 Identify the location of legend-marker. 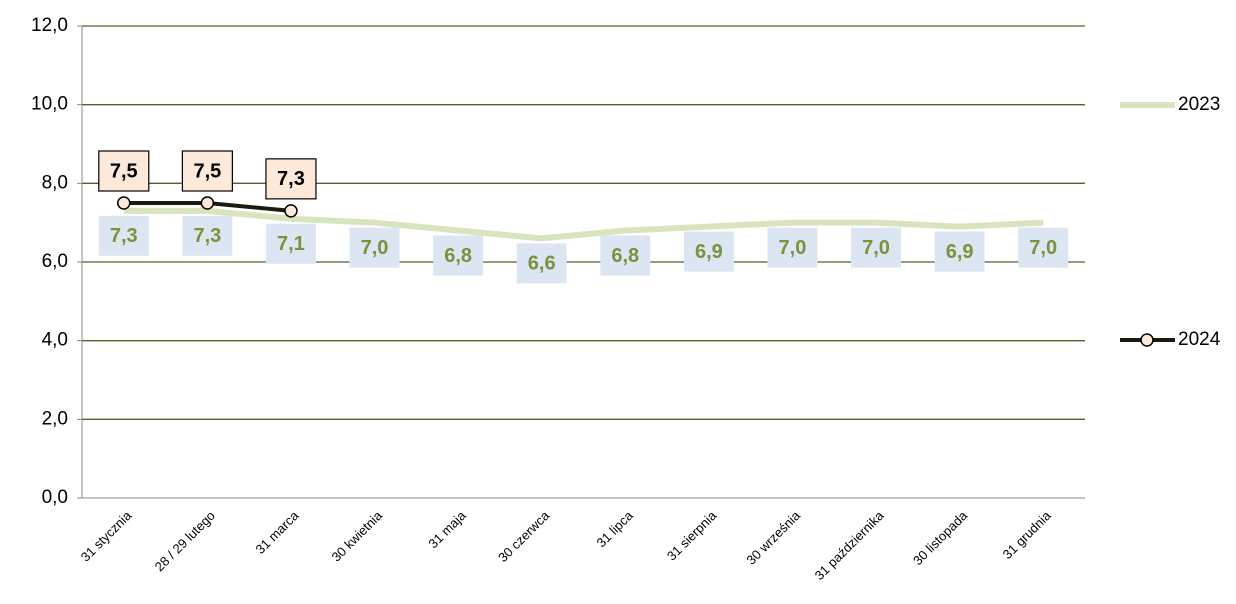
(1147, 340).